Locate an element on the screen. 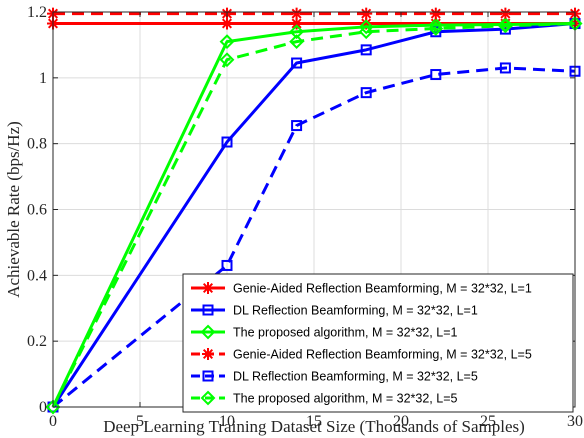 The height and width of the screenshot is (438, 584). legend-item: The proposed algorithm, M = 32*32, L=1 is located at coordinates (324, 332).